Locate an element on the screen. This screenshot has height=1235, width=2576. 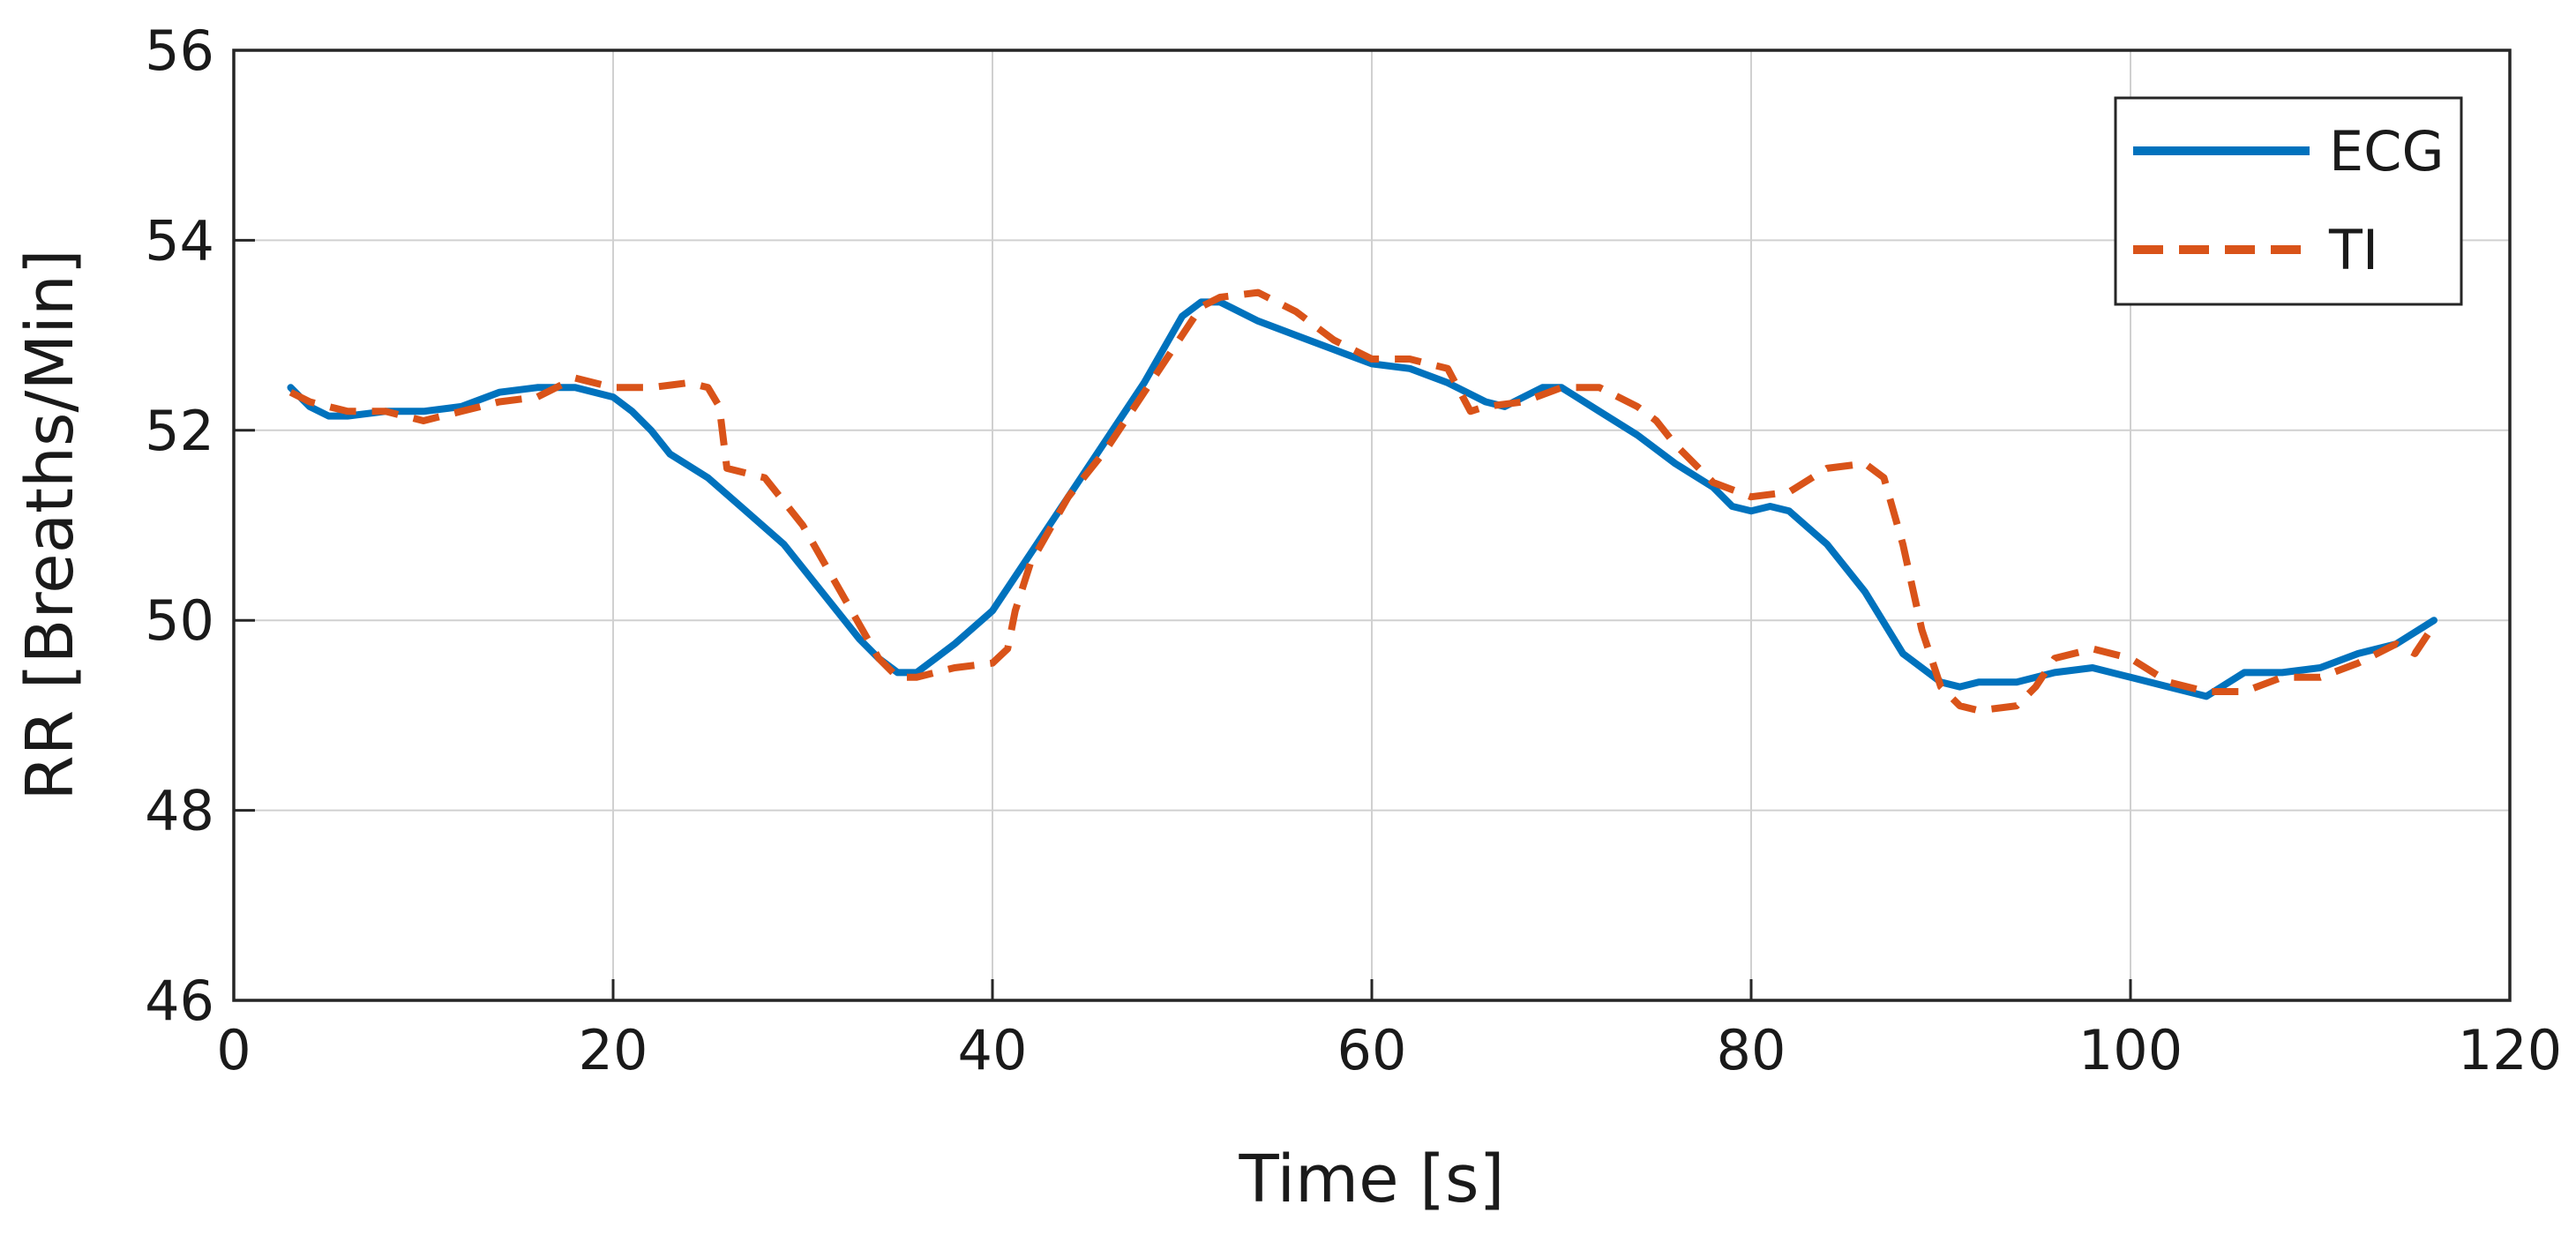
y-tick-label: 52 is located at coordinates (180, 431).